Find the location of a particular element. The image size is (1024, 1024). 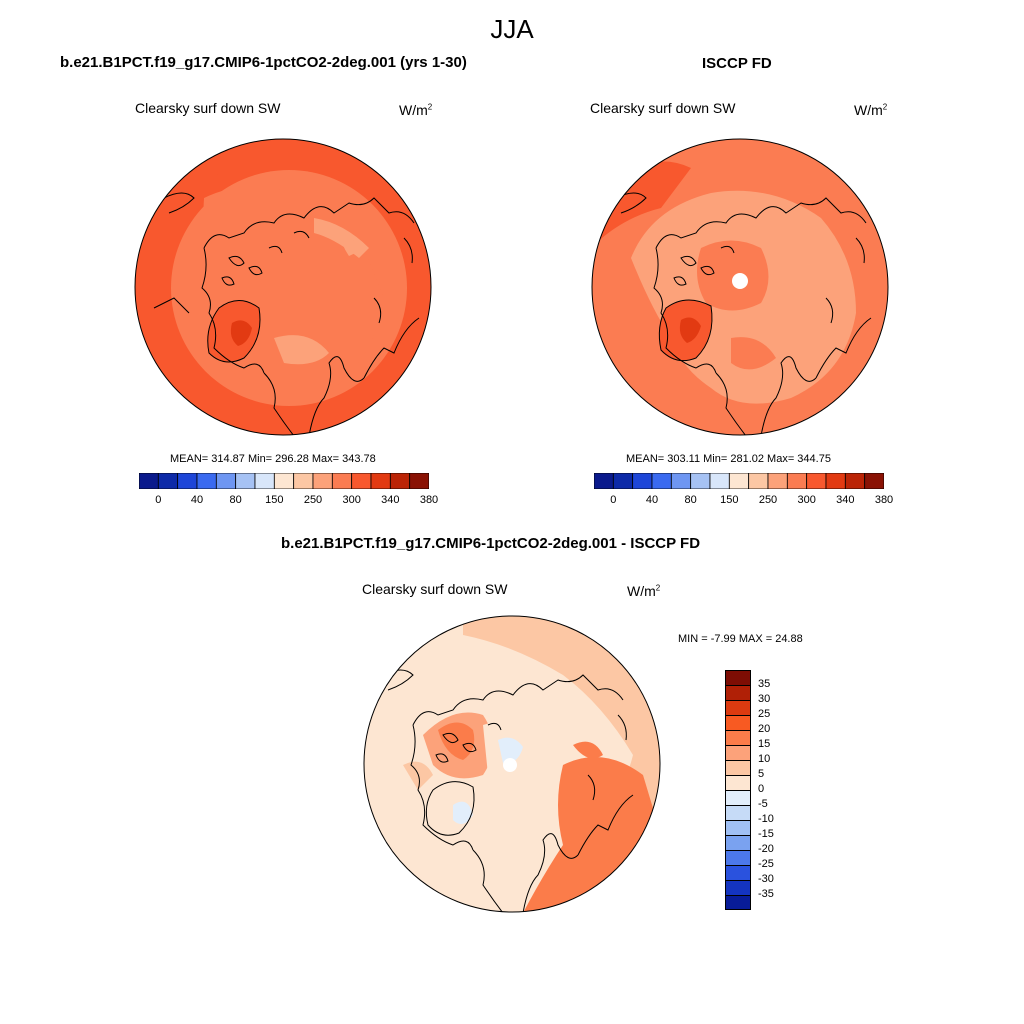

colorbar-tick-label: -10 is located at coordinates (766, 819).